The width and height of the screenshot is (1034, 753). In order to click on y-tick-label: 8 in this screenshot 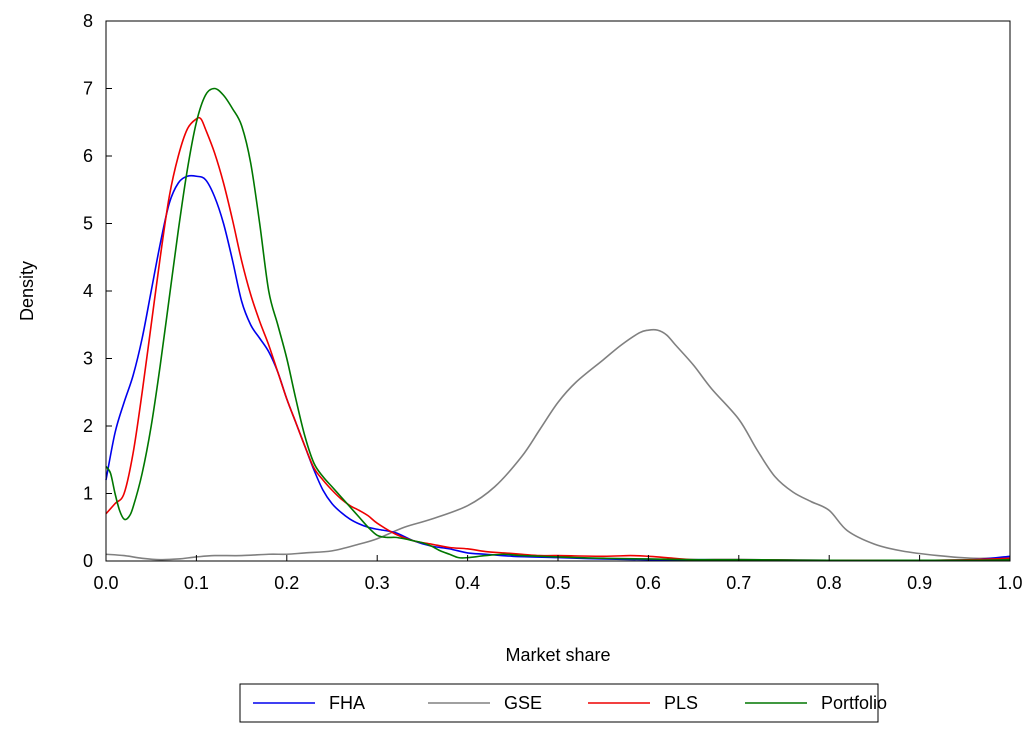, I will do `click(88, 21)`.